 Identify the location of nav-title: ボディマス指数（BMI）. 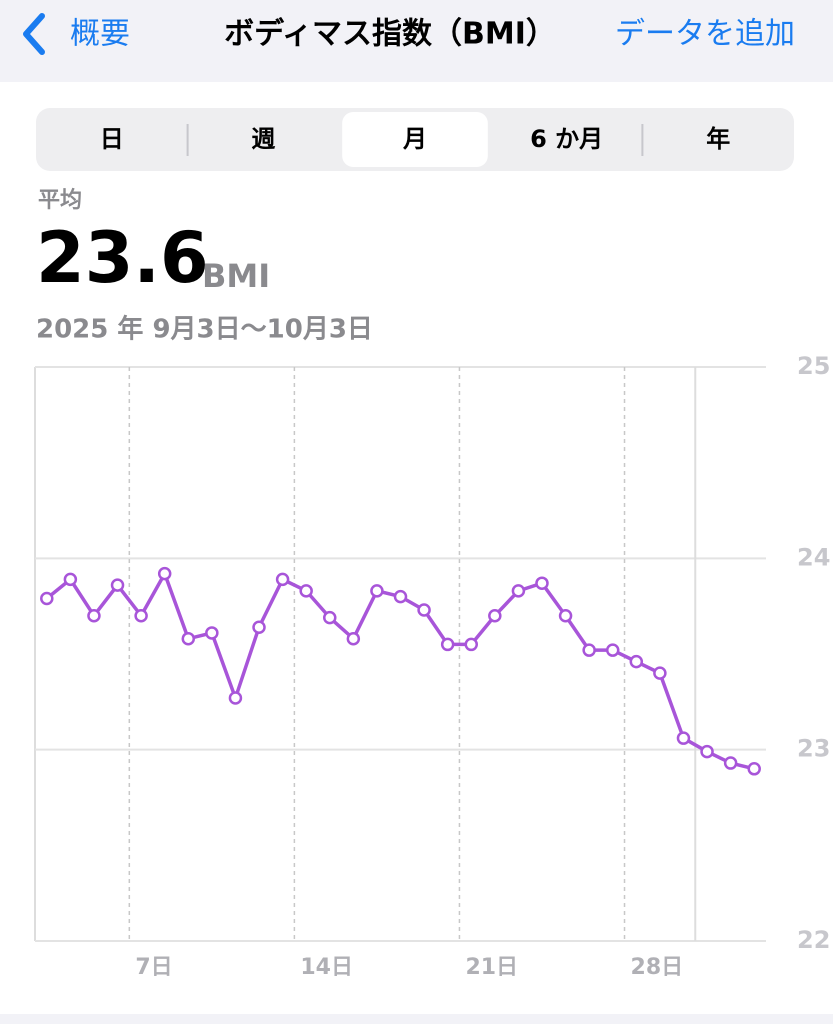
(390, 34).